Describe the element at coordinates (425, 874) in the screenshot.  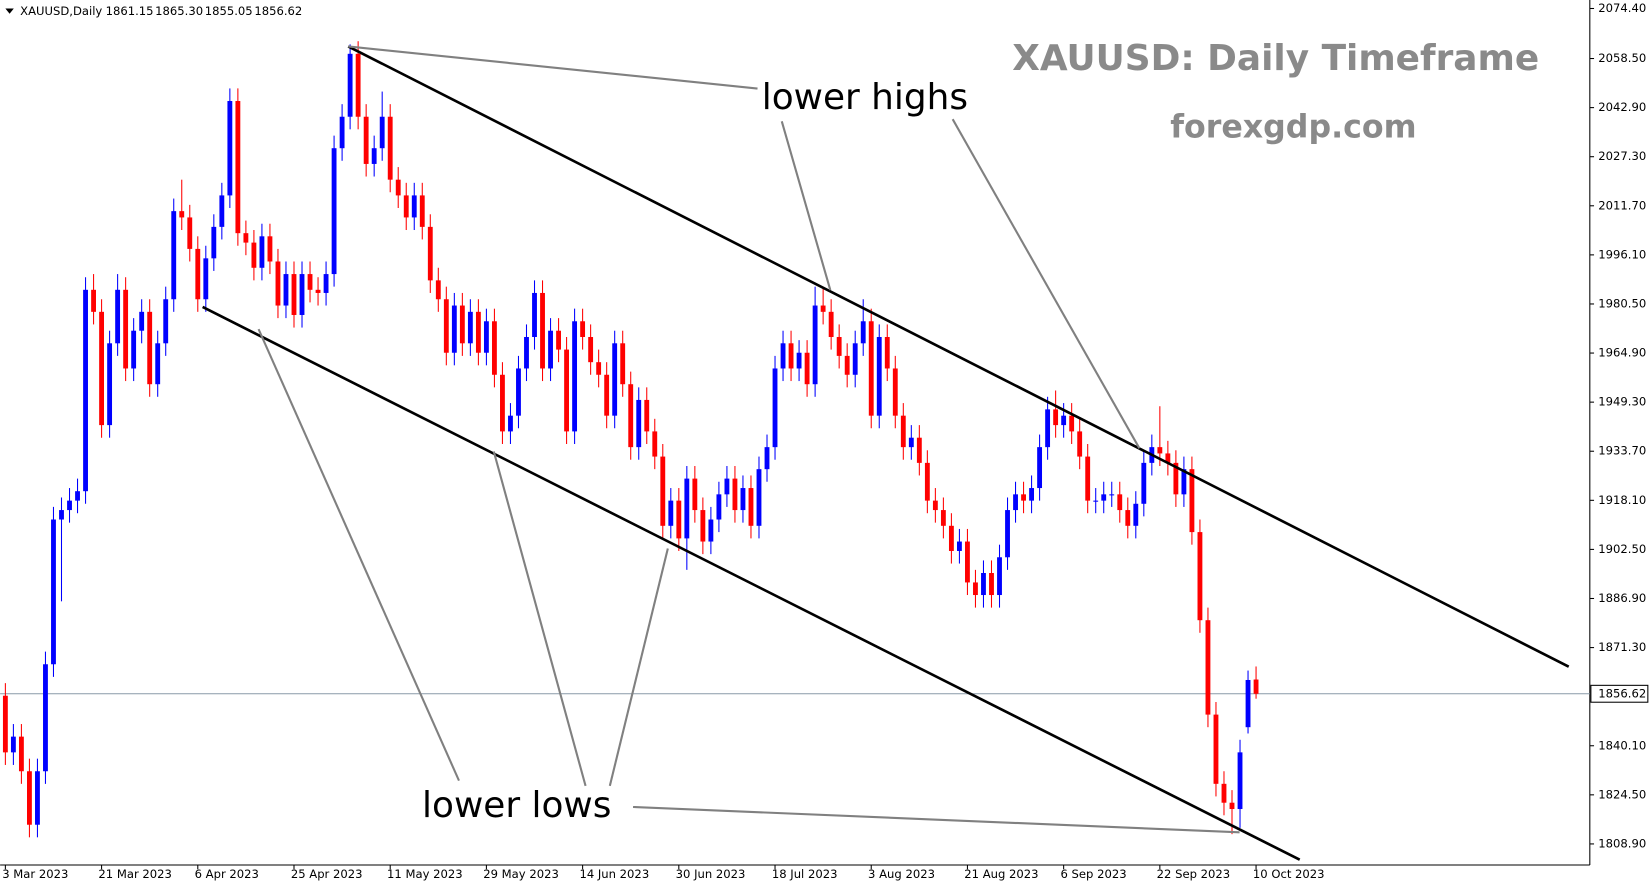
I see `x-tick-label: 11 May 2023` at that location.